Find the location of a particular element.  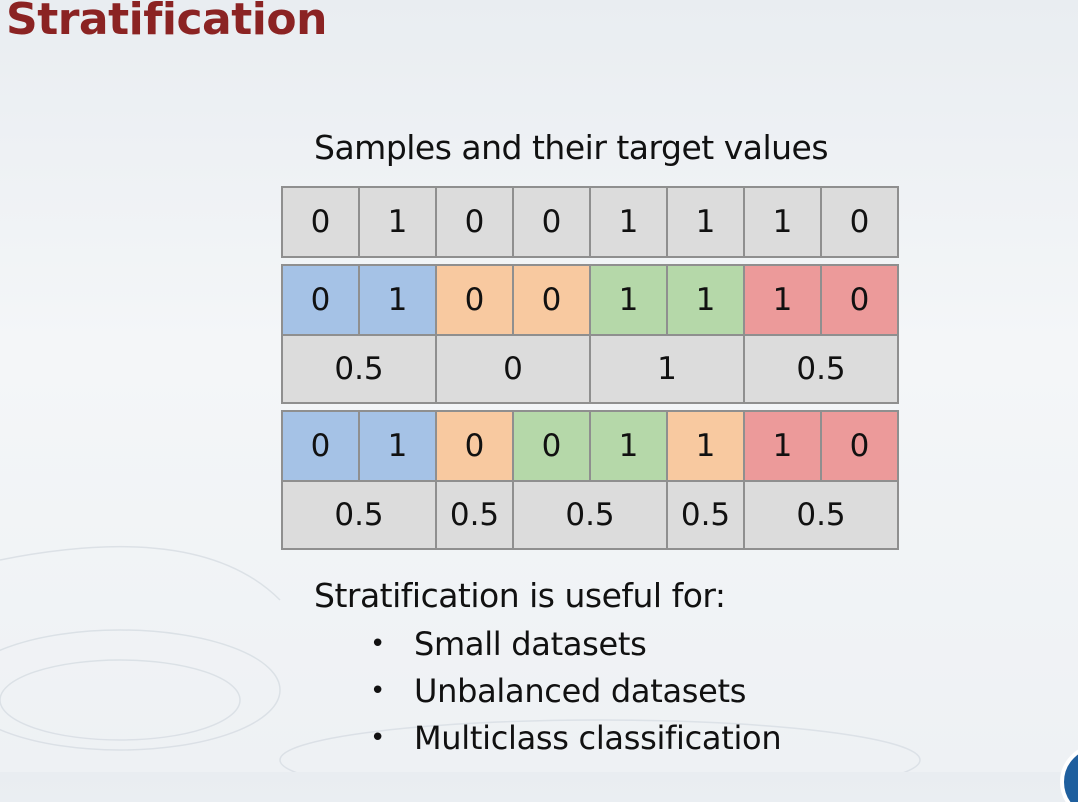

notes-heading: Stratification is useful for: is located at coordinates (520, 595).